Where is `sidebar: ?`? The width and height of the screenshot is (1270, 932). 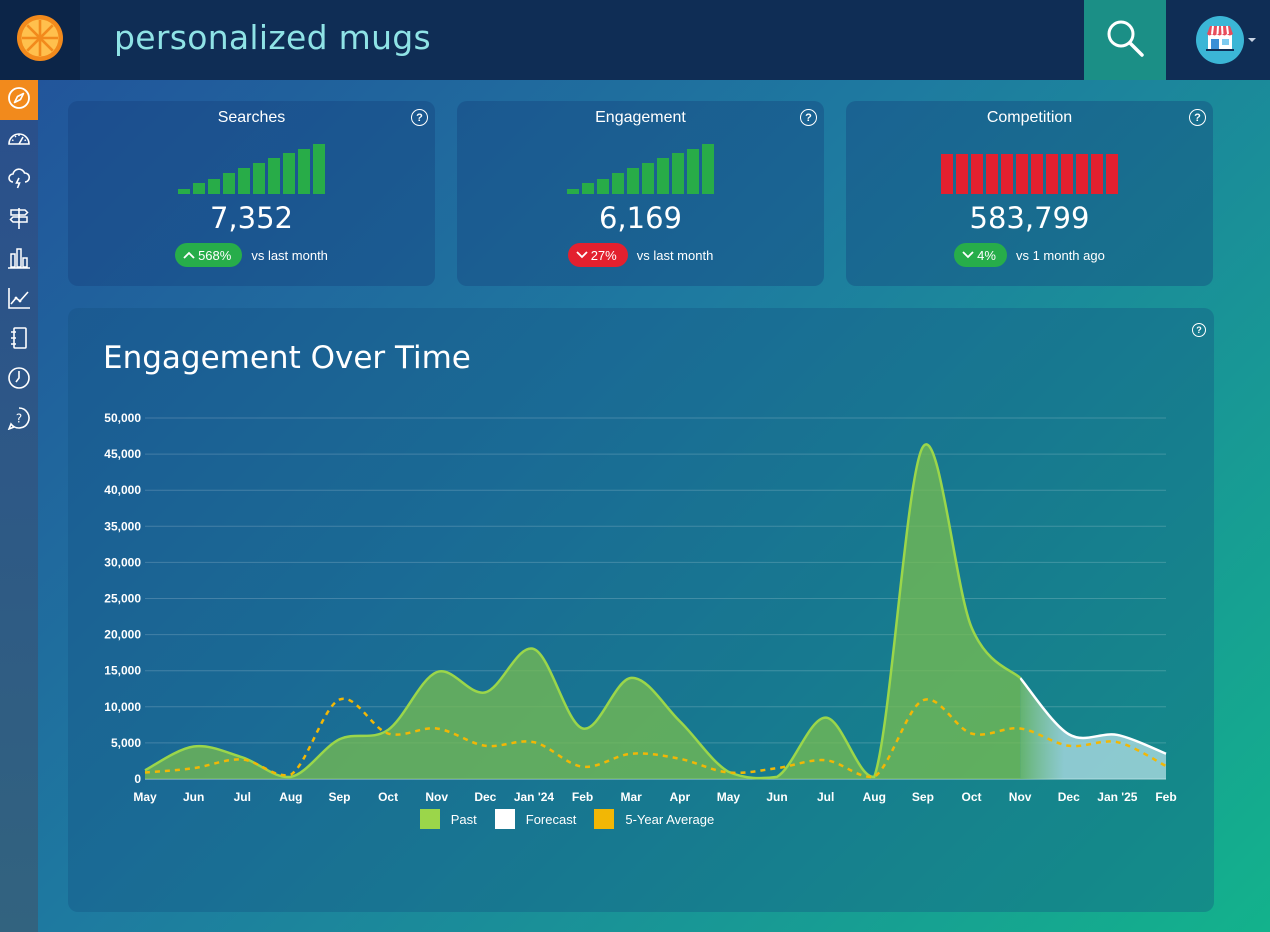 sidebar: ? is located at coordinates (19, 506).